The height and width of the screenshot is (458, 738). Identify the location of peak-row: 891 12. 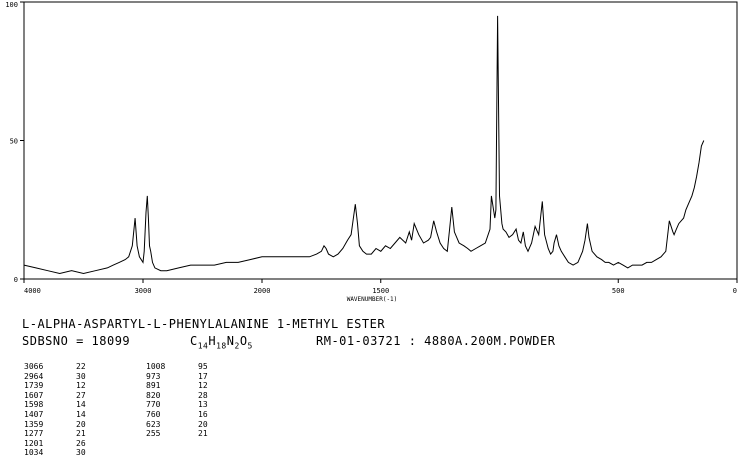
(182, 386).